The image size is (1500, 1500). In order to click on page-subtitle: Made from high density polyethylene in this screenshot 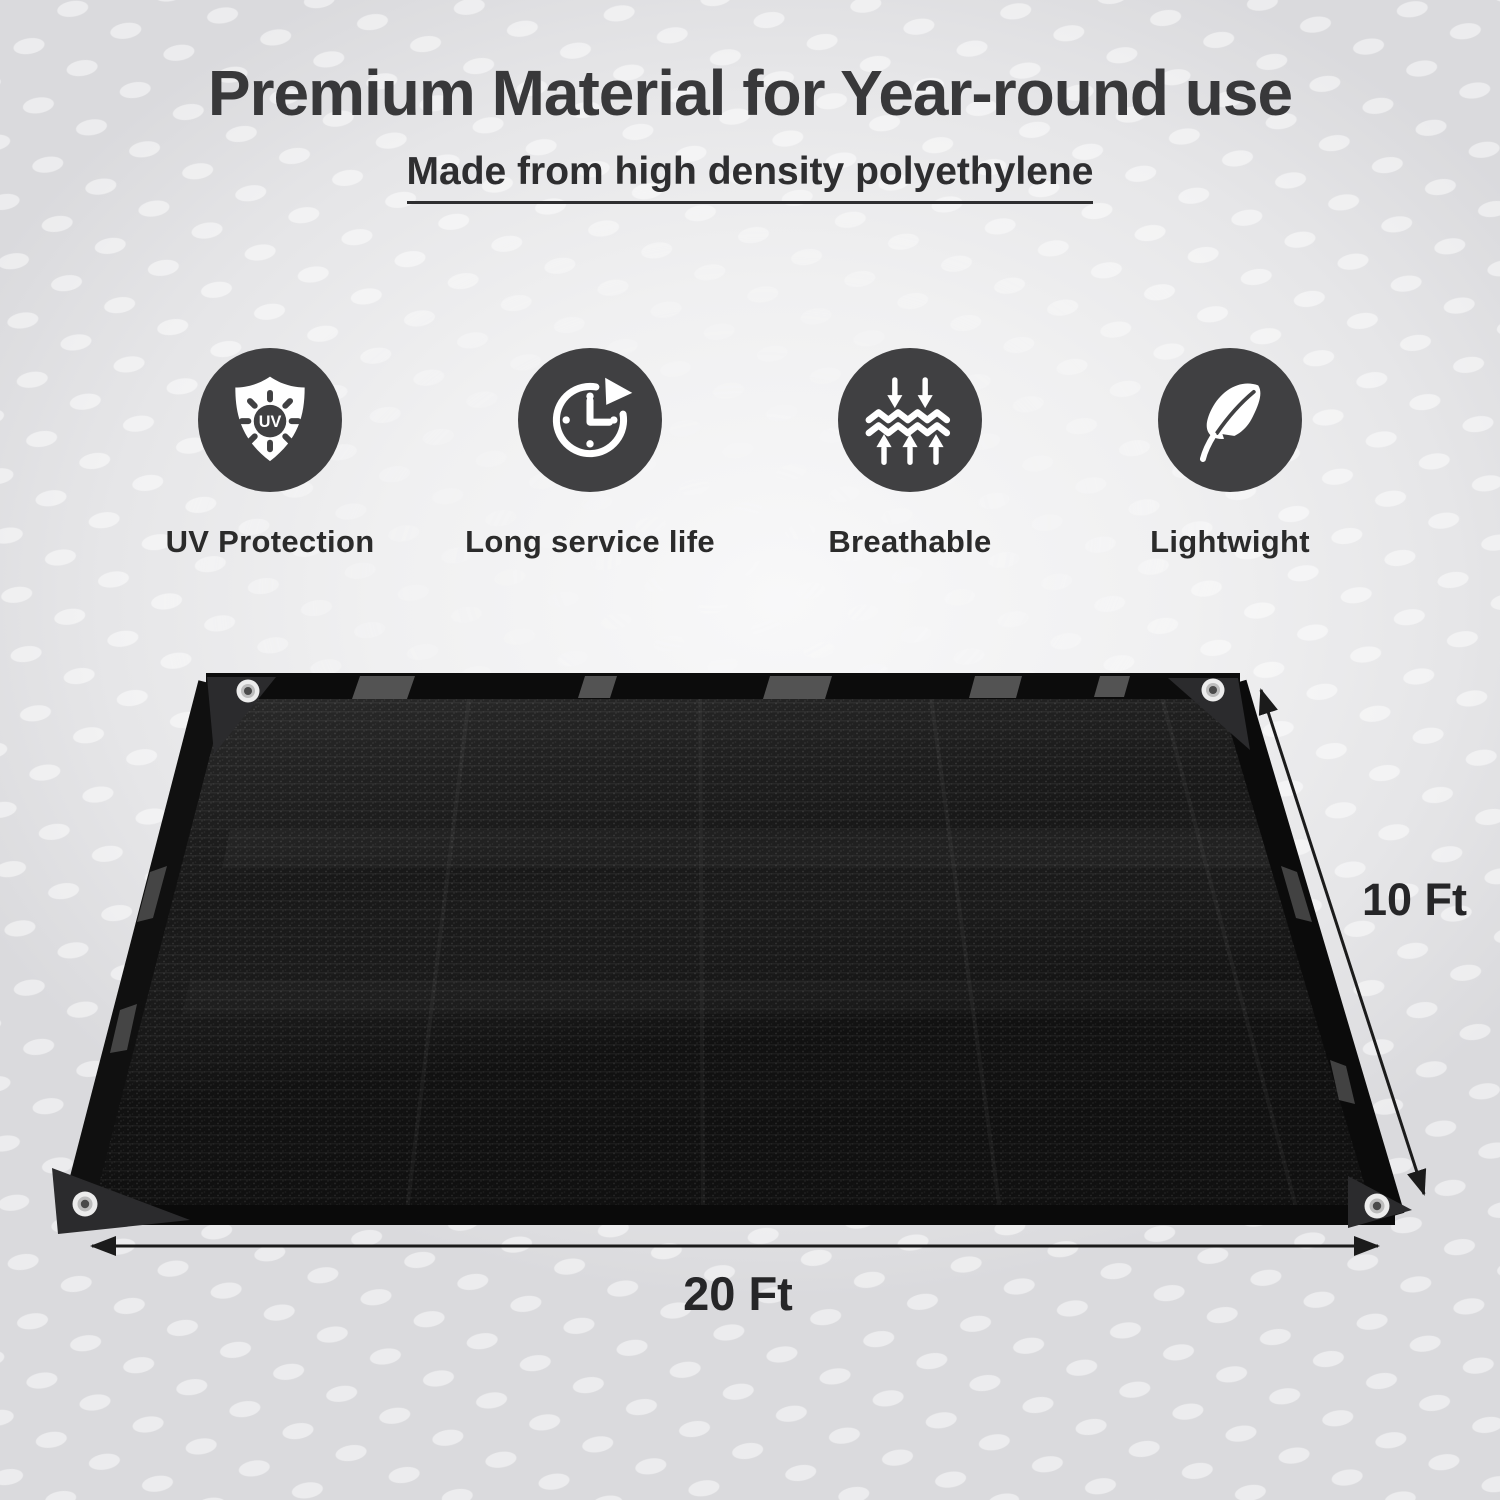, I will do `click(750, 177)`.